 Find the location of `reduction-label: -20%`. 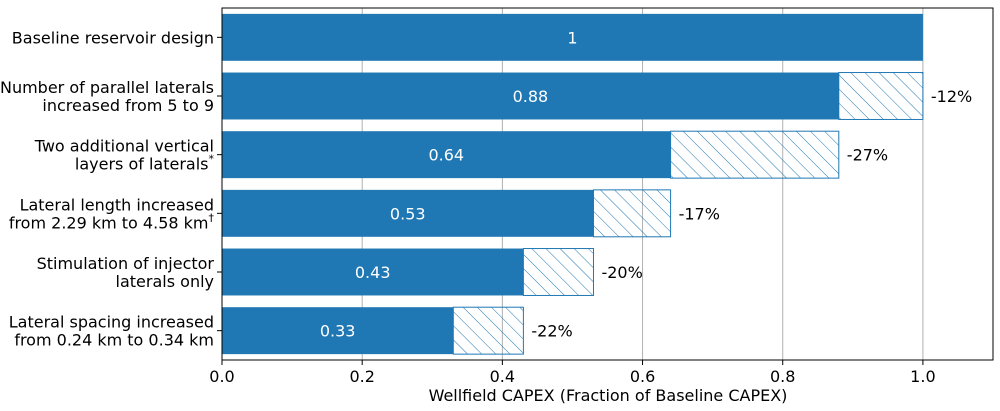

reduction-label: -20% is located at coordinates (621, 272).